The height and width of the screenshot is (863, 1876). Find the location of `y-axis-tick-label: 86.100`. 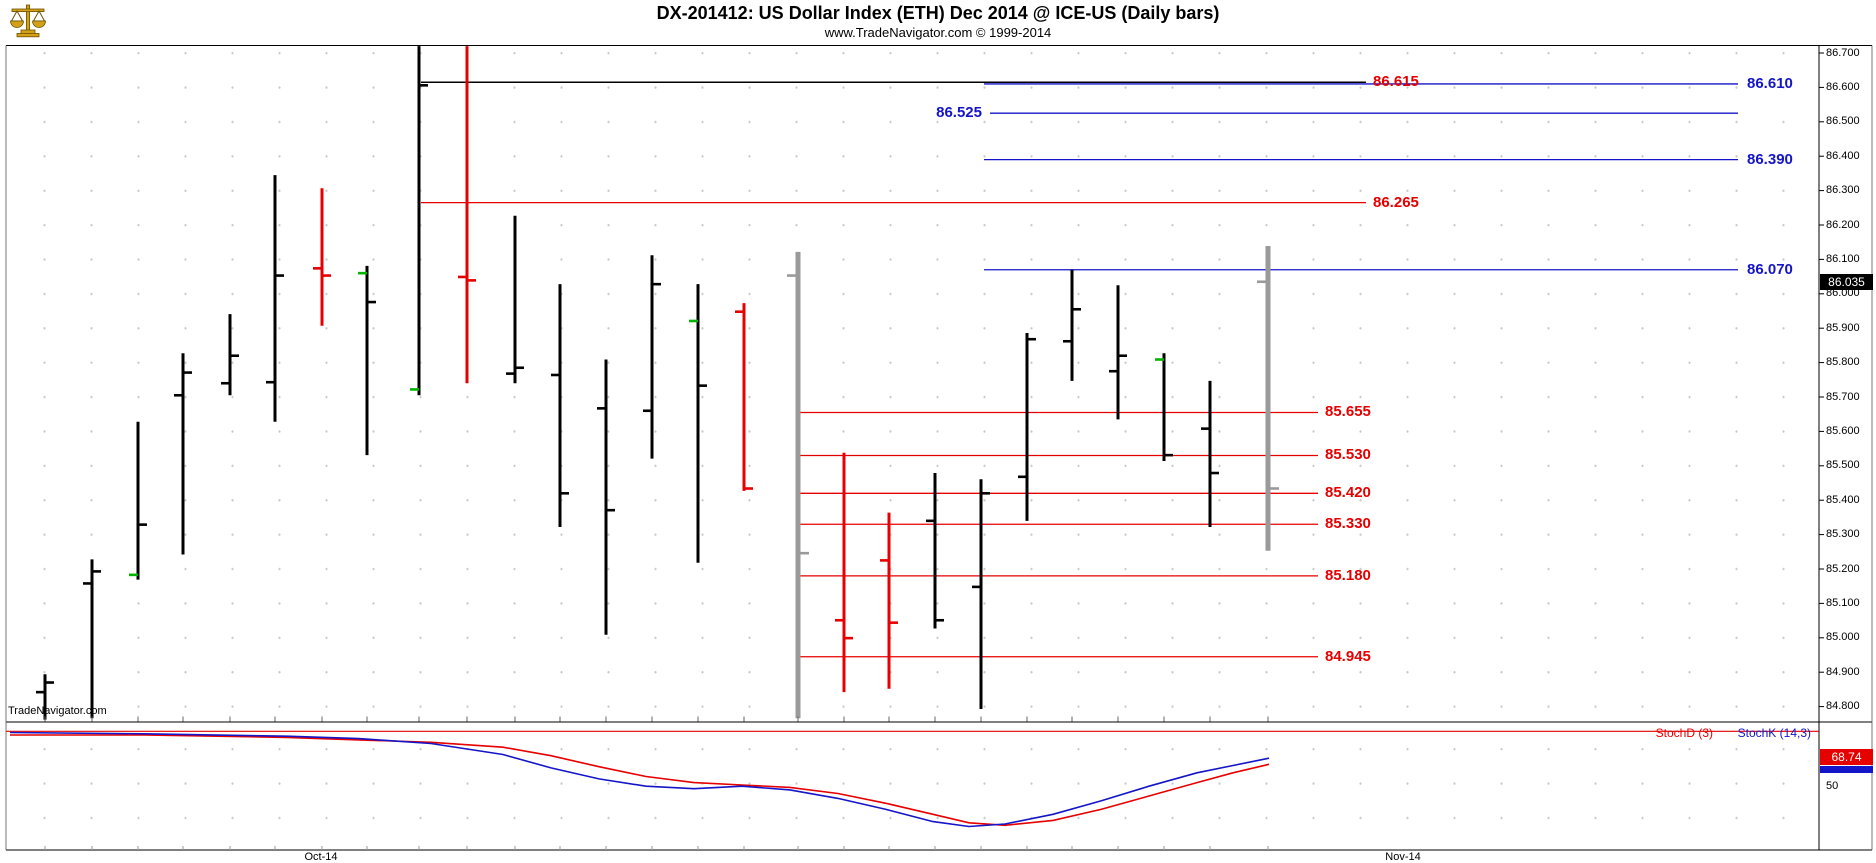

y-axis-tick-label: 86.100 is located at coordinates (1843, 258).